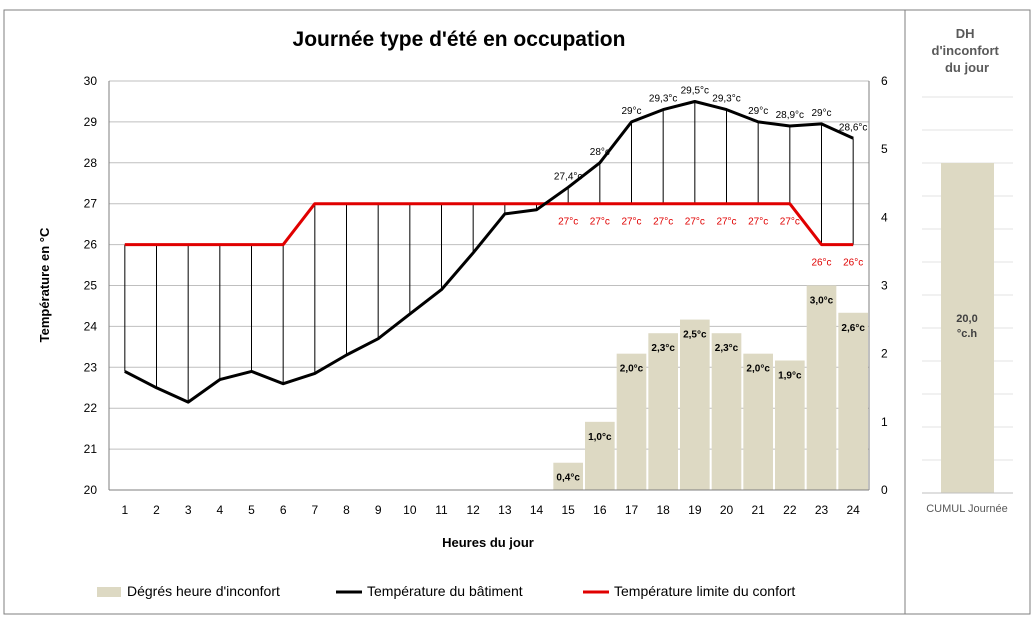 Image resolution: width=1034 pixels, height=624 pixels. Describe the element at coordinates (704, 591) in the screenshot. I see `legend-label-limit: Température limite du confort` at that location.